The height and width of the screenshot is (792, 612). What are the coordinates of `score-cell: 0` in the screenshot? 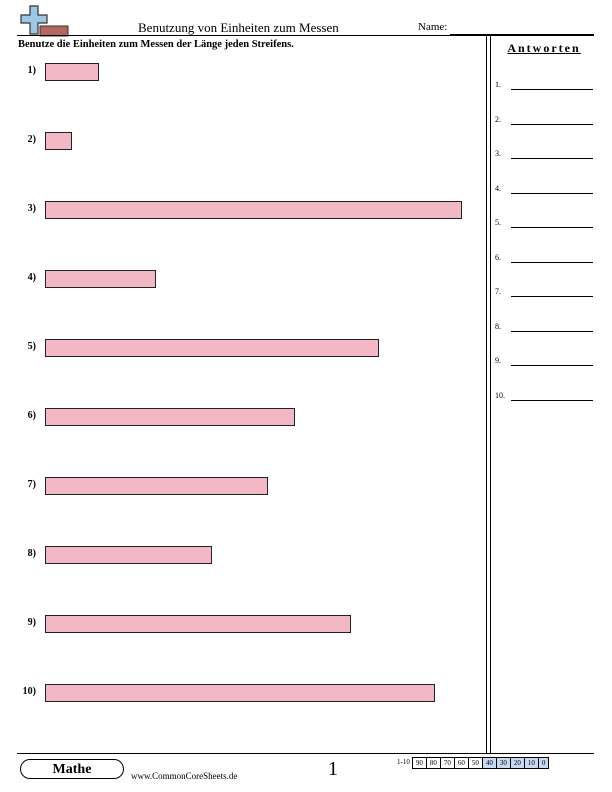 It's located at (543, 763).